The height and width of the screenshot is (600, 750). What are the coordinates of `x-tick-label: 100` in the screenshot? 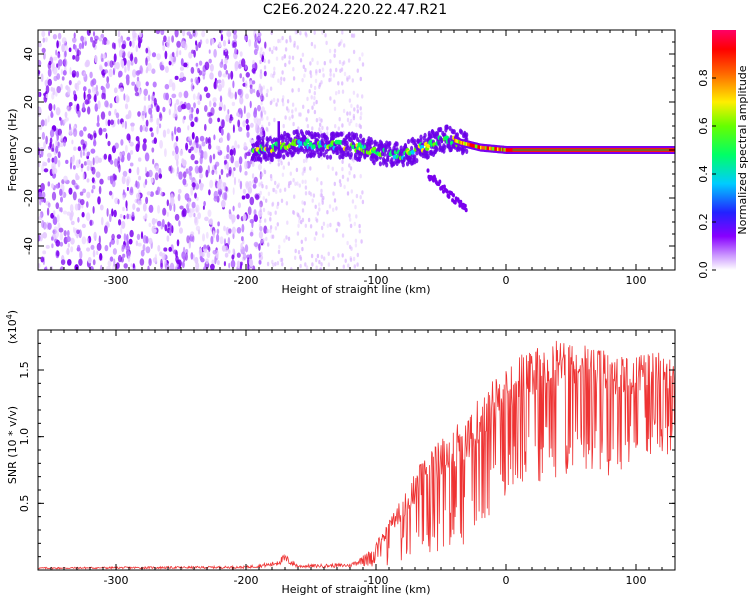 It's located at (636, 580).